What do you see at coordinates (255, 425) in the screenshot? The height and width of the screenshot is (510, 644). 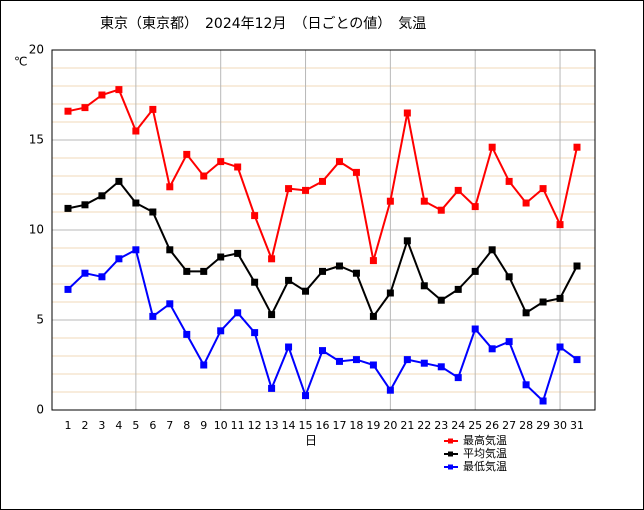 I see `x-tick-label: 12` at bounding box center [255, 425].